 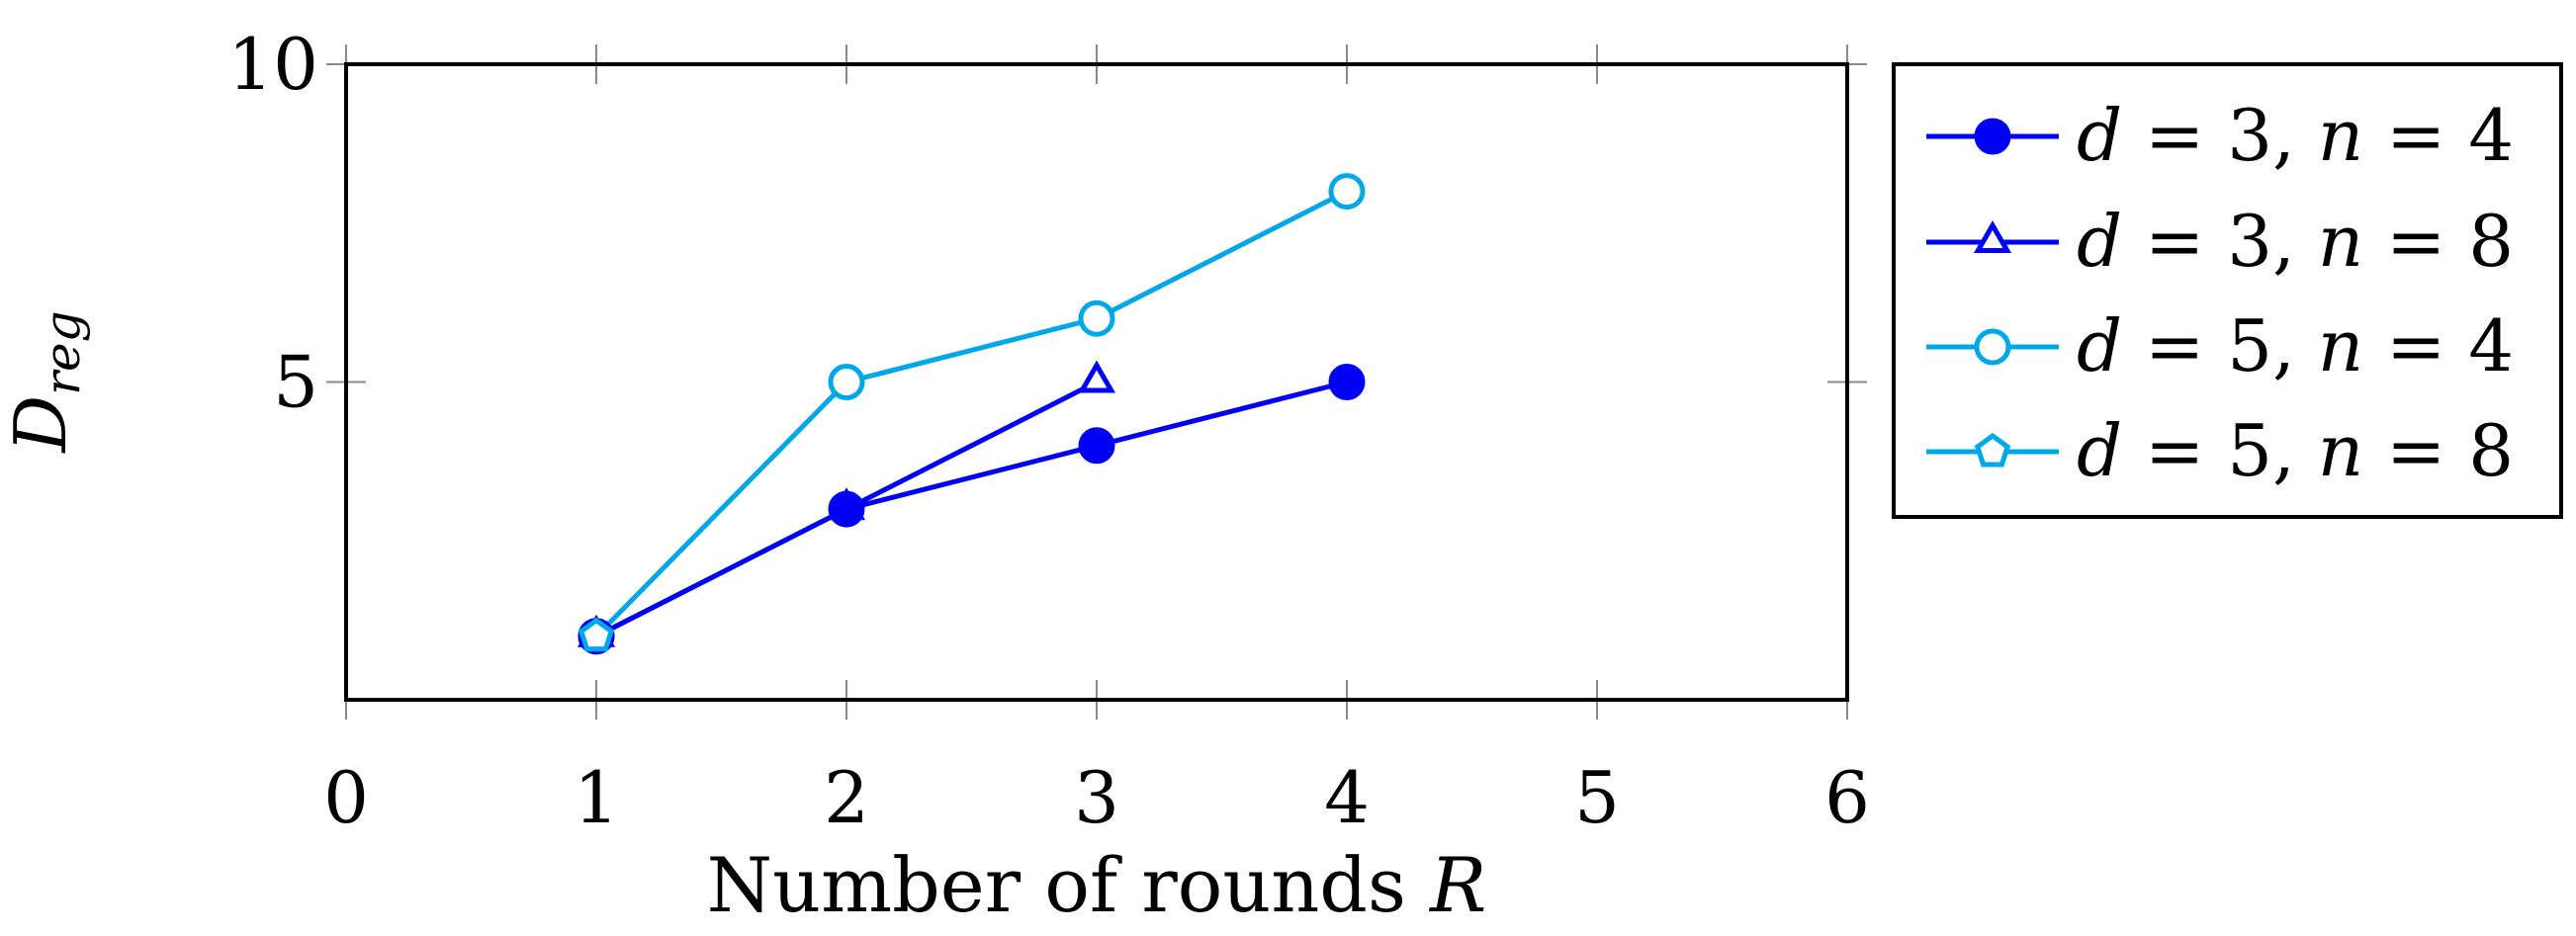 I want to click on x-tick-labels: 0 1 2 3 4 5 6, so click(x=1096, y=797).